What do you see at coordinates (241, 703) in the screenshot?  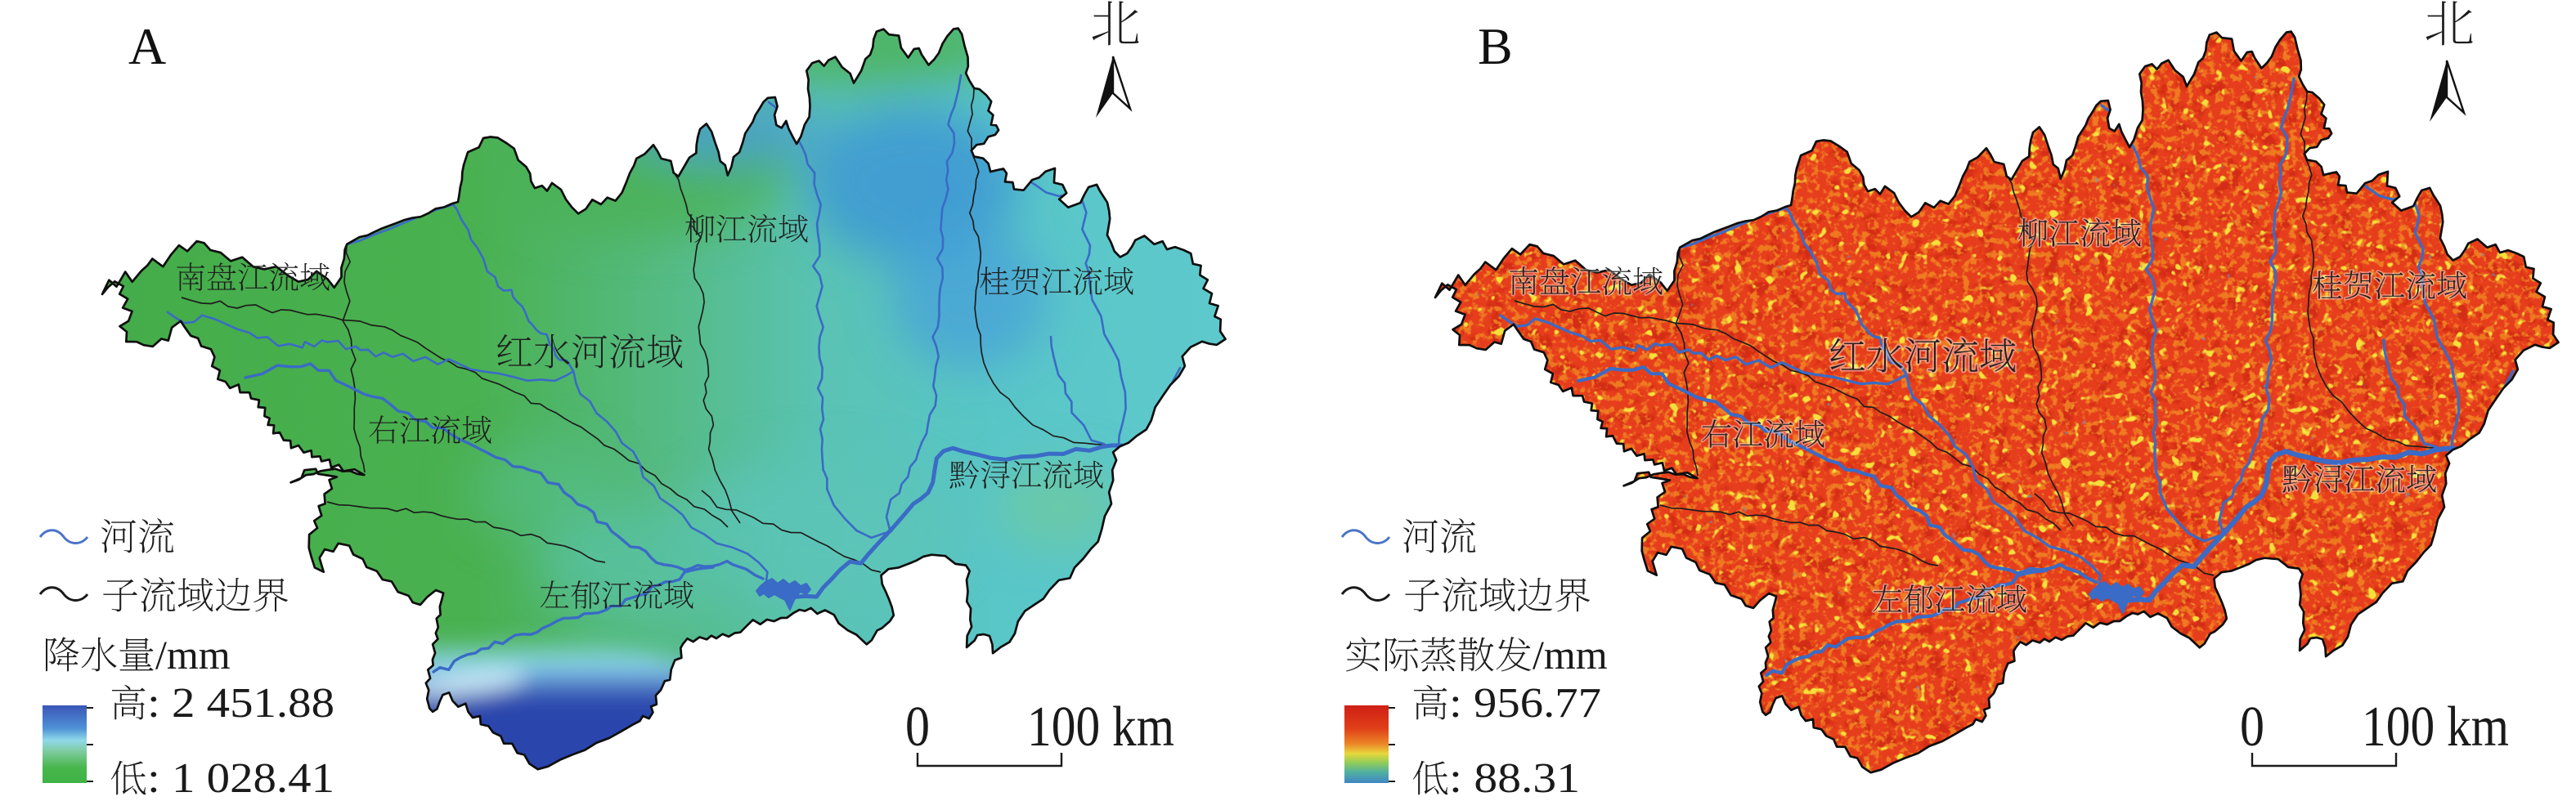 I see `svg-text:: 2 451.88: : 2 451.88` at bounding box center [241, 703].